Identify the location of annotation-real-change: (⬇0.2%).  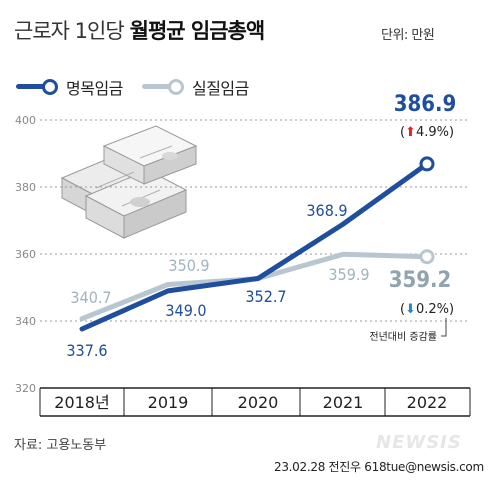
(427, 309).